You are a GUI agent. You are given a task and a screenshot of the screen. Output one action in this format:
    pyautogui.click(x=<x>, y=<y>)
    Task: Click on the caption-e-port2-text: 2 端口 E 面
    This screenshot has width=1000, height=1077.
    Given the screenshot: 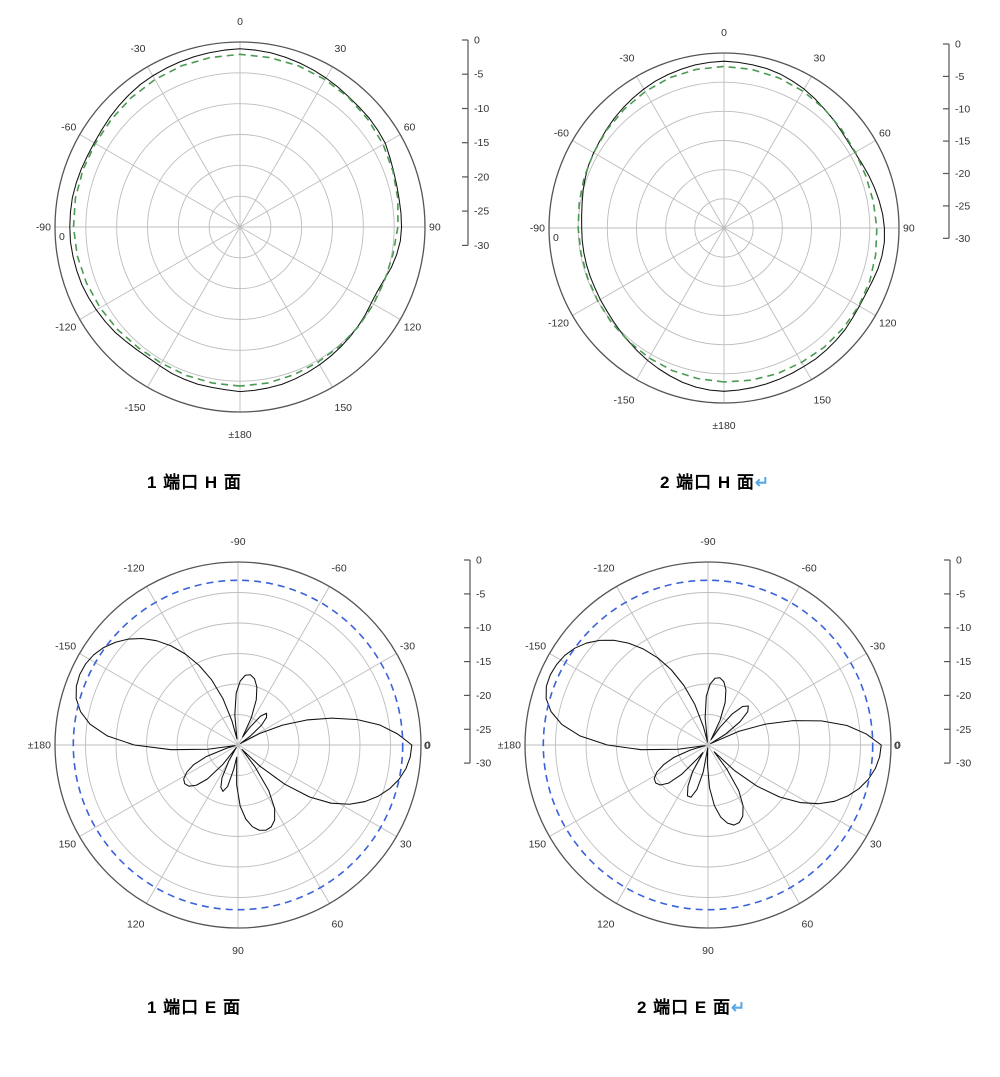 What is the action you would take?
    pyautogui.click(x=684, y=1007)
    